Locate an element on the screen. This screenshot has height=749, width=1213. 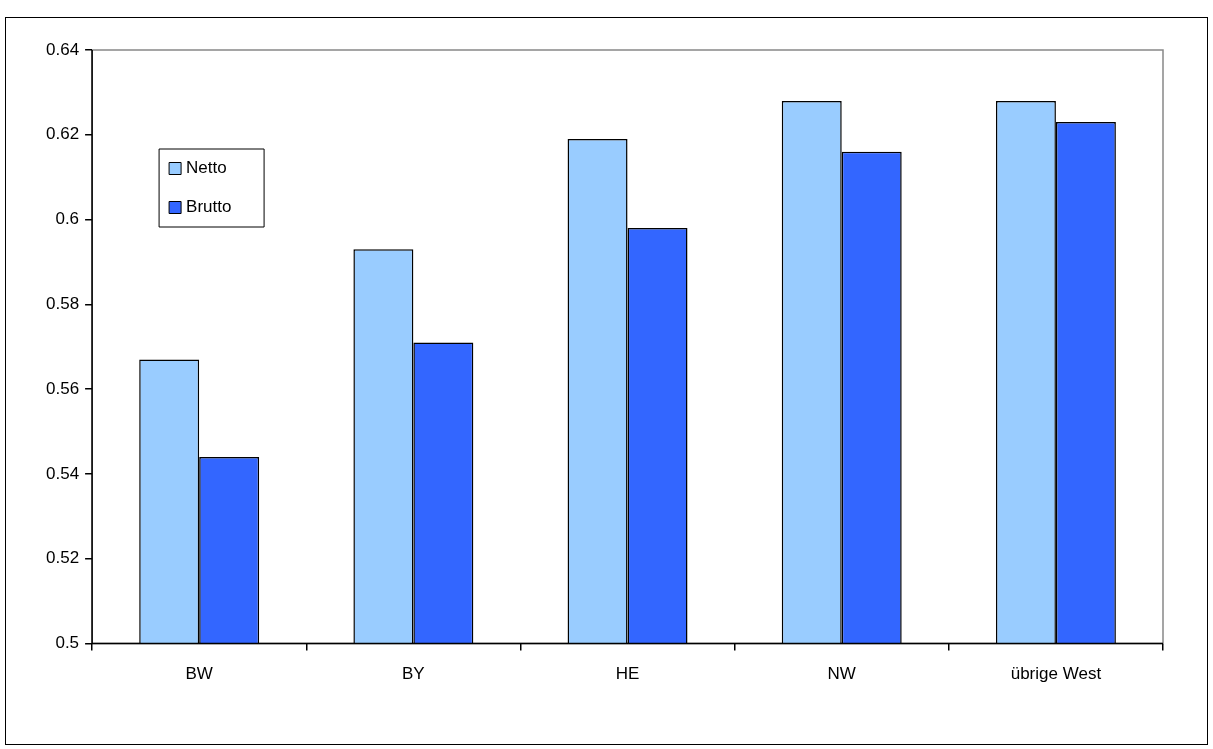
x-tick-label: übrige West is located at coordinates (1056, 674).